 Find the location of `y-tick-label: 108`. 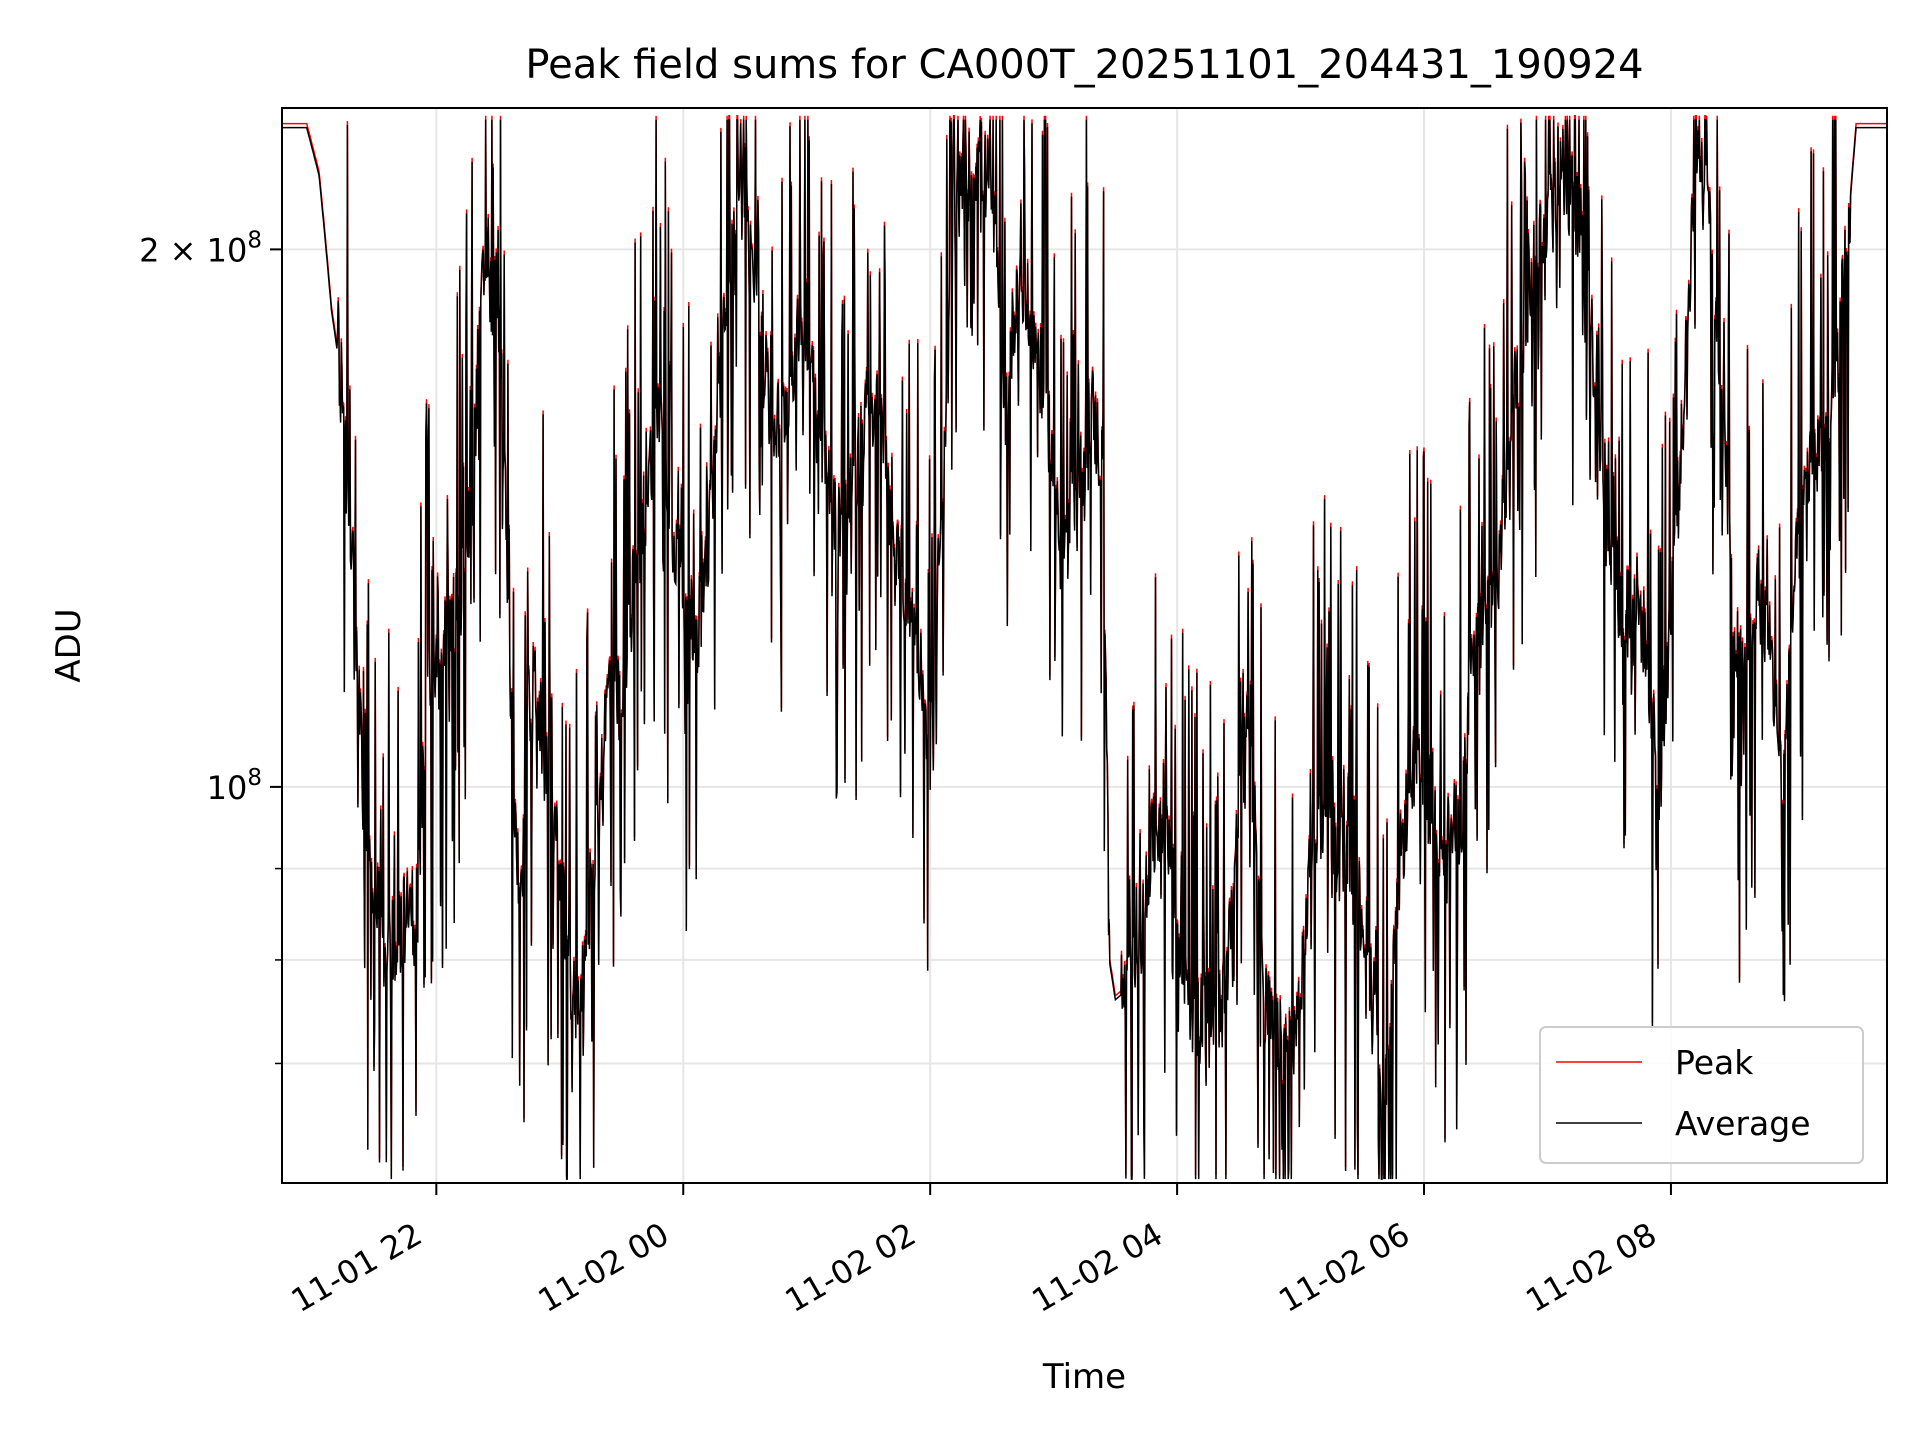

y-tick-label: 108 is located at coordinates (234, 786).